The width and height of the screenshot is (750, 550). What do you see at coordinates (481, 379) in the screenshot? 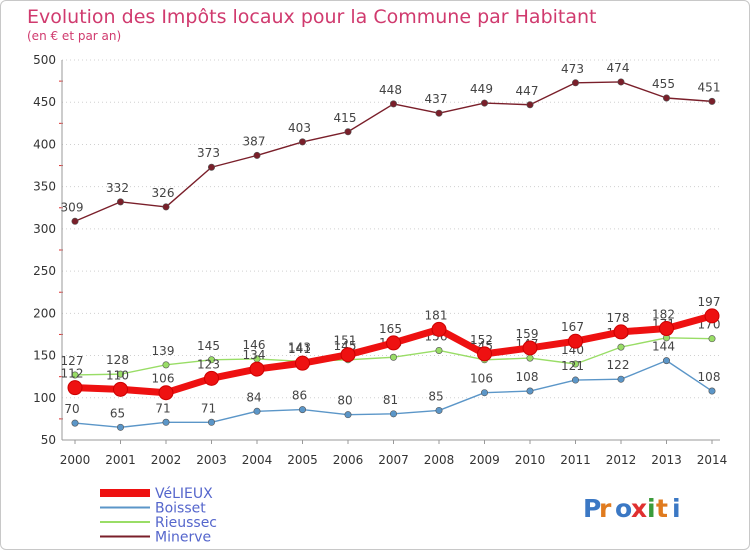
I see `data-label: 106` at bounding box center [481, 379].